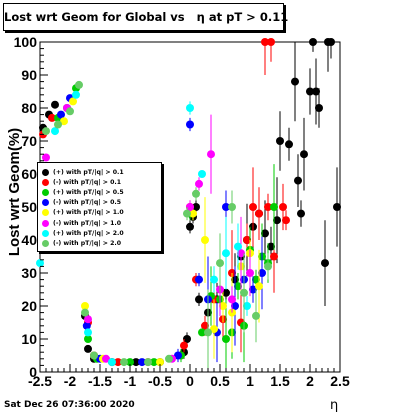 The height and width of the screenshot is (414, 400). I want to click on x-tick-label: 1.5, so click(280, 381).